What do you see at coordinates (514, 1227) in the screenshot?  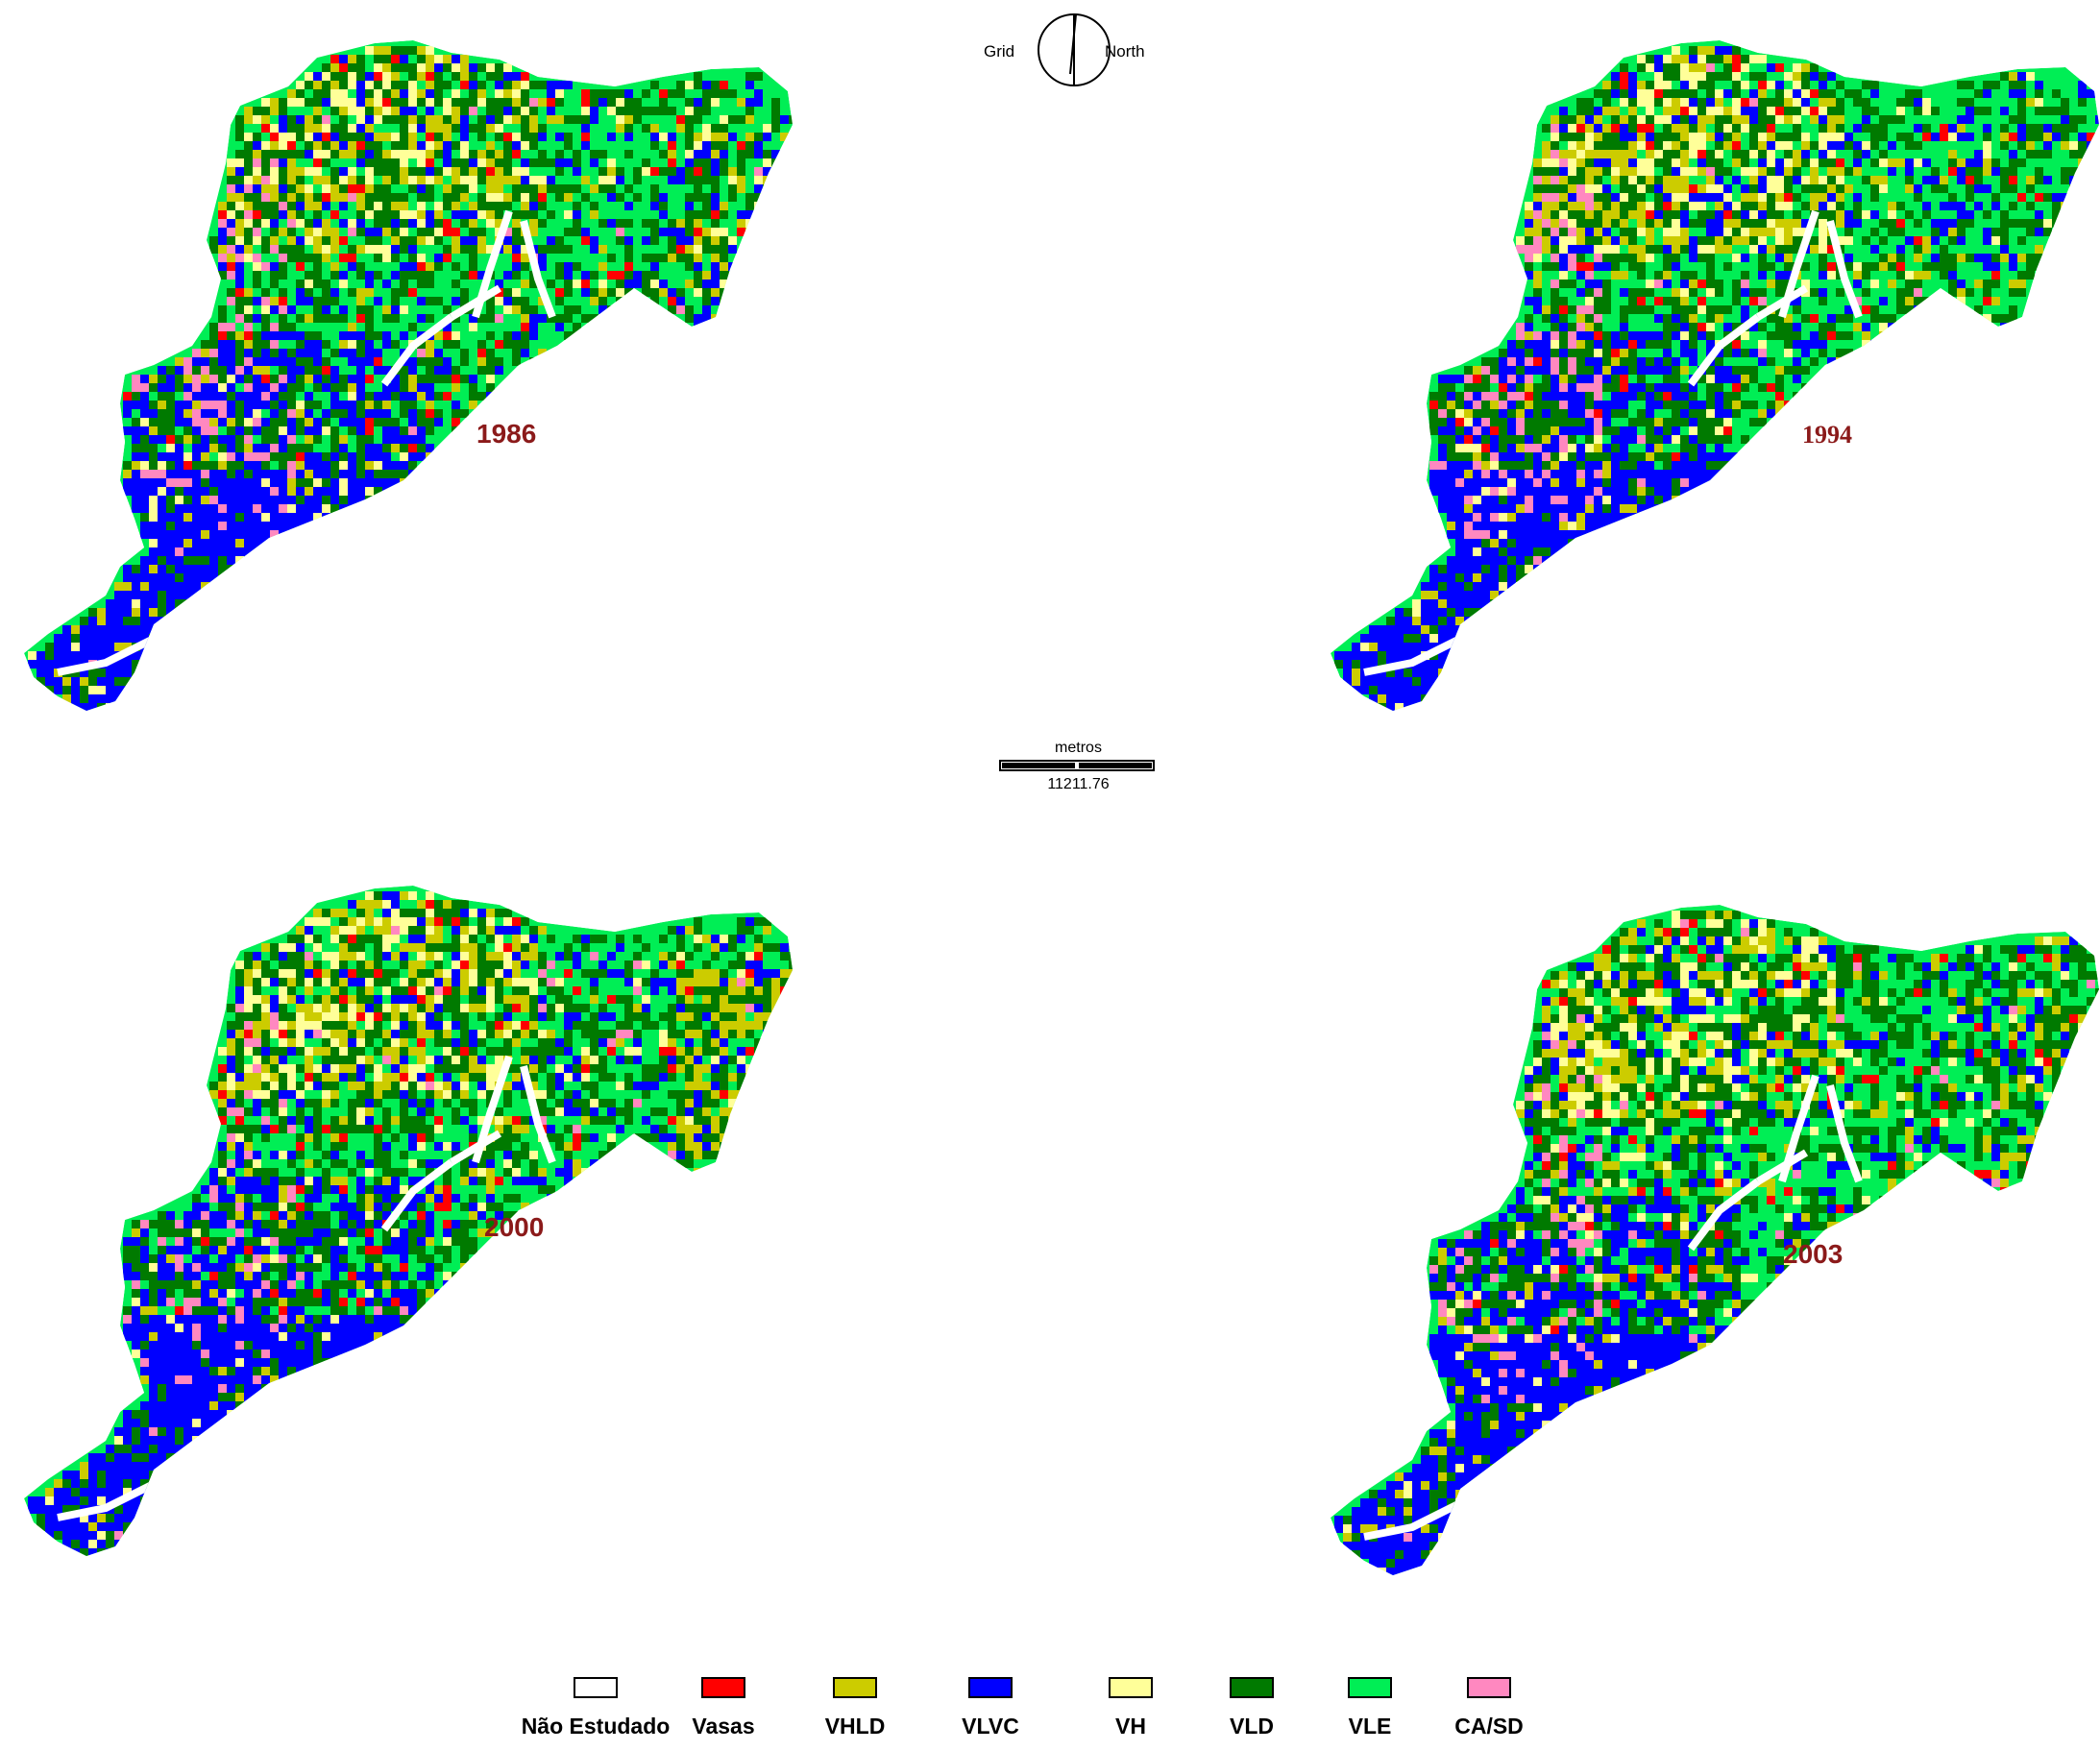 I see `year-label-2000: 2000` at bounding box center [514, 1227].